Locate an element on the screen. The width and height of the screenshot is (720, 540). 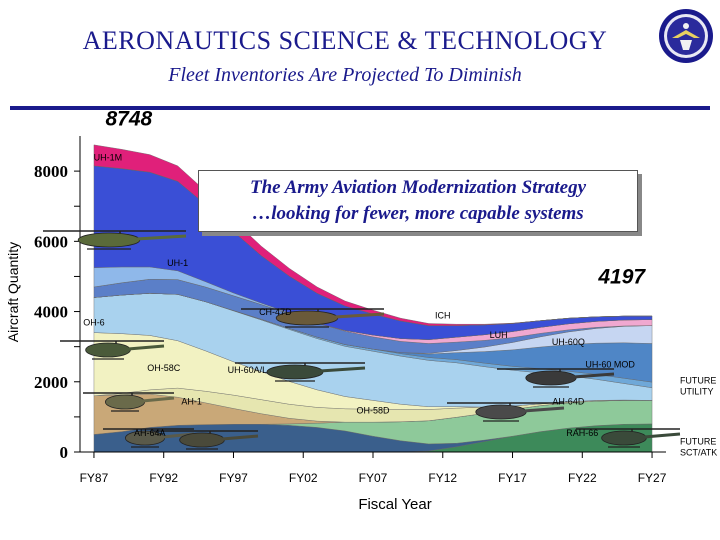
series-label-uh-60-mod: UH-60 MOD is located at coordinates (610, 365).